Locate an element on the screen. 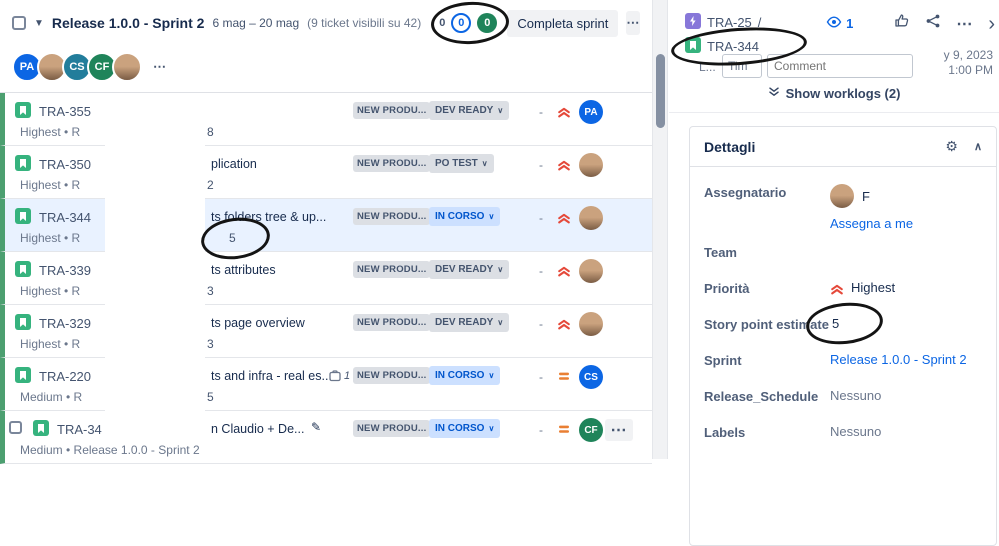  assignee-avatar: CS is located at coordinates (591, 377).